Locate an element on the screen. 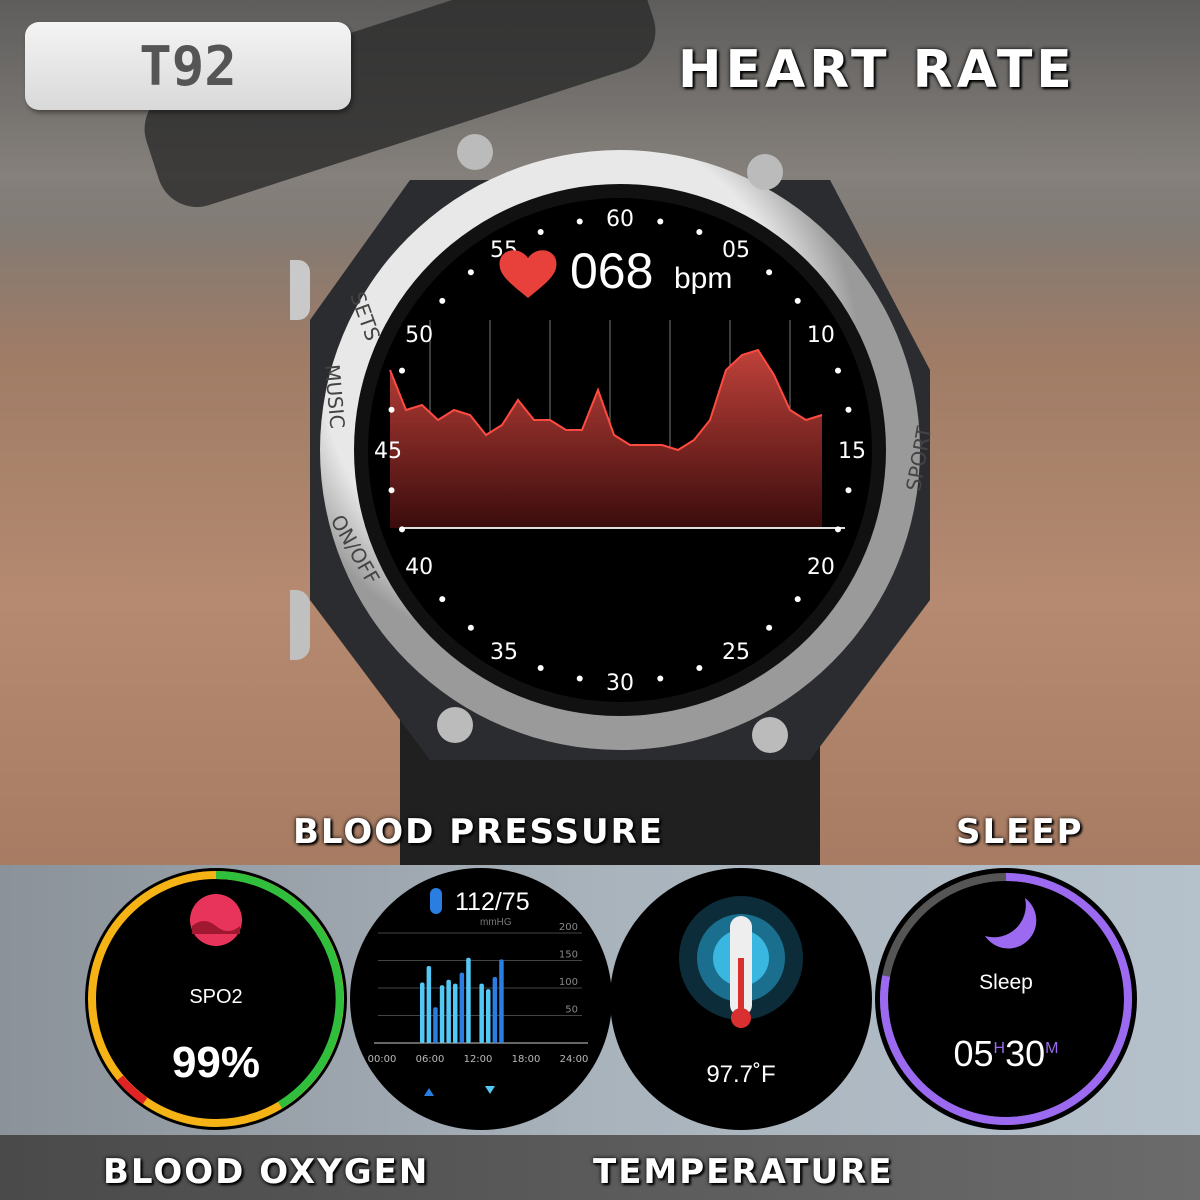  sleep-screen: Sleep 05H30M is located at coordinates (1006, 999).